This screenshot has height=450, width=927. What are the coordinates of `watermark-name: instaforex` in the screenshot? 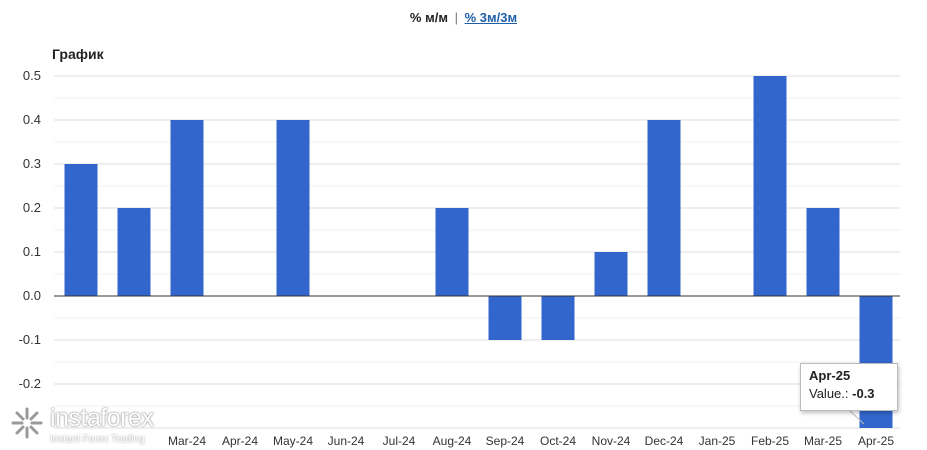 It's located at (102, 418).